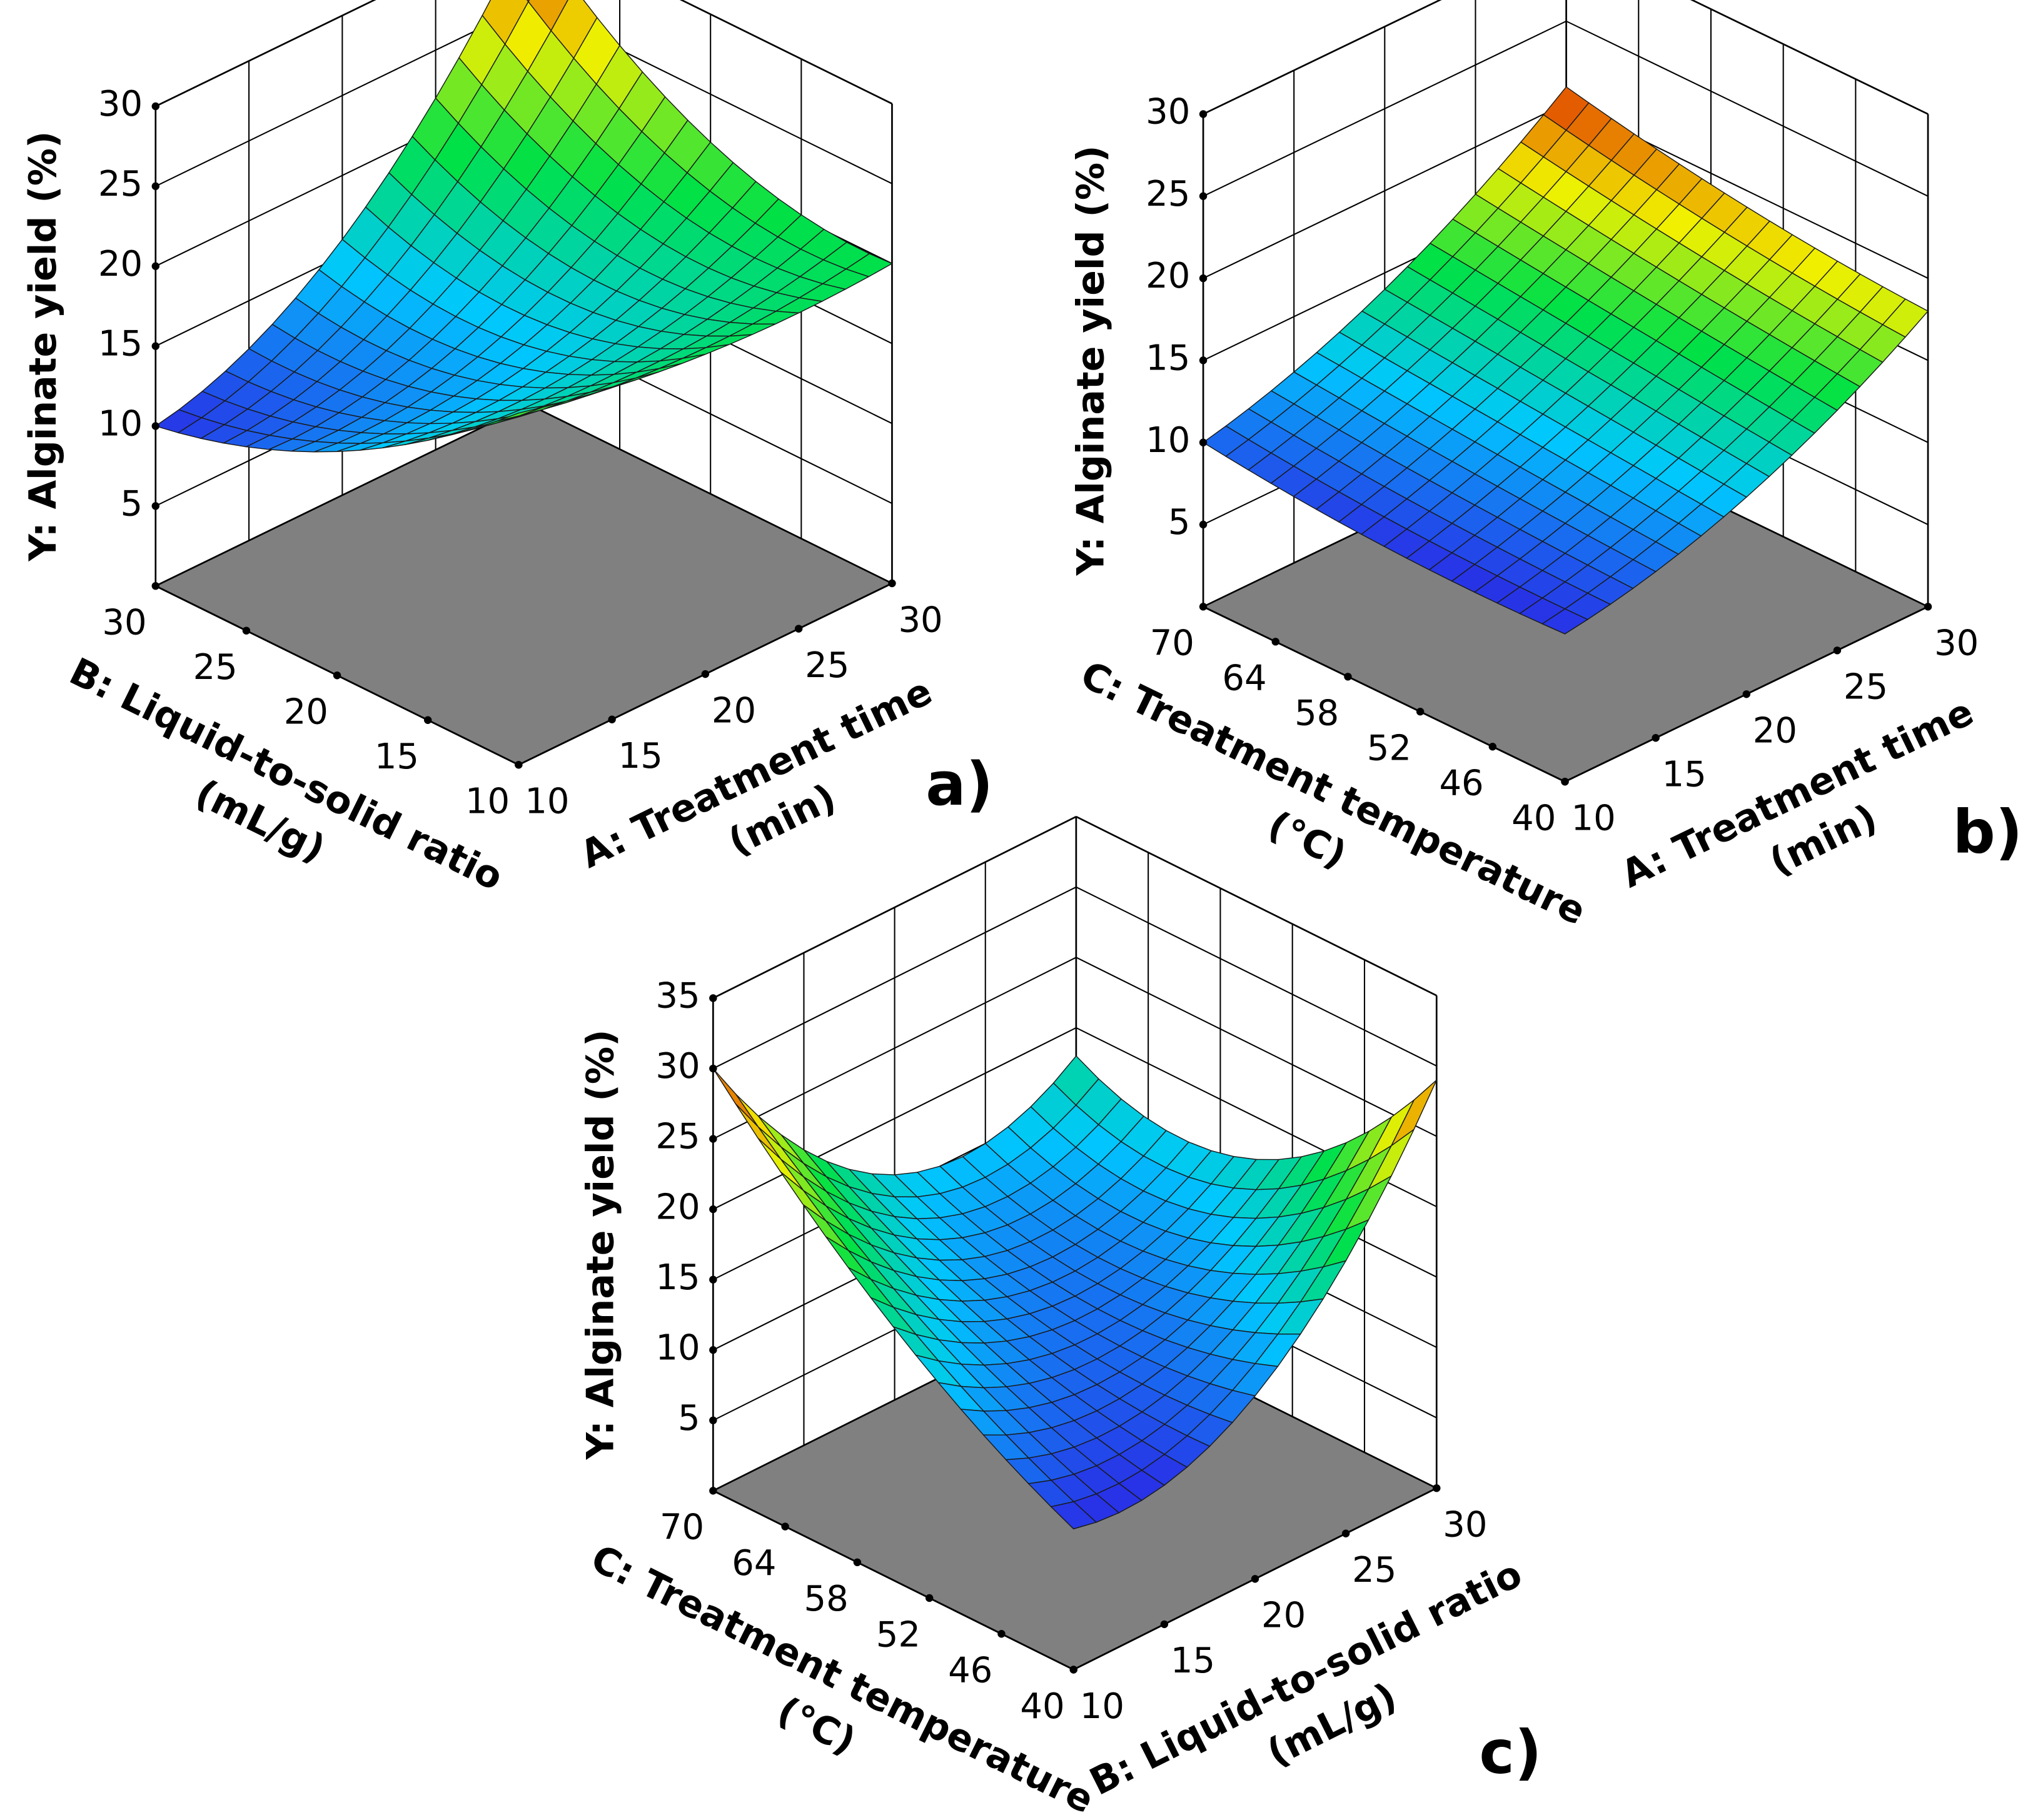  Describe the element at coordinates (1510, 1753) in the screenshot. I see `panel-label: c)` at that location.